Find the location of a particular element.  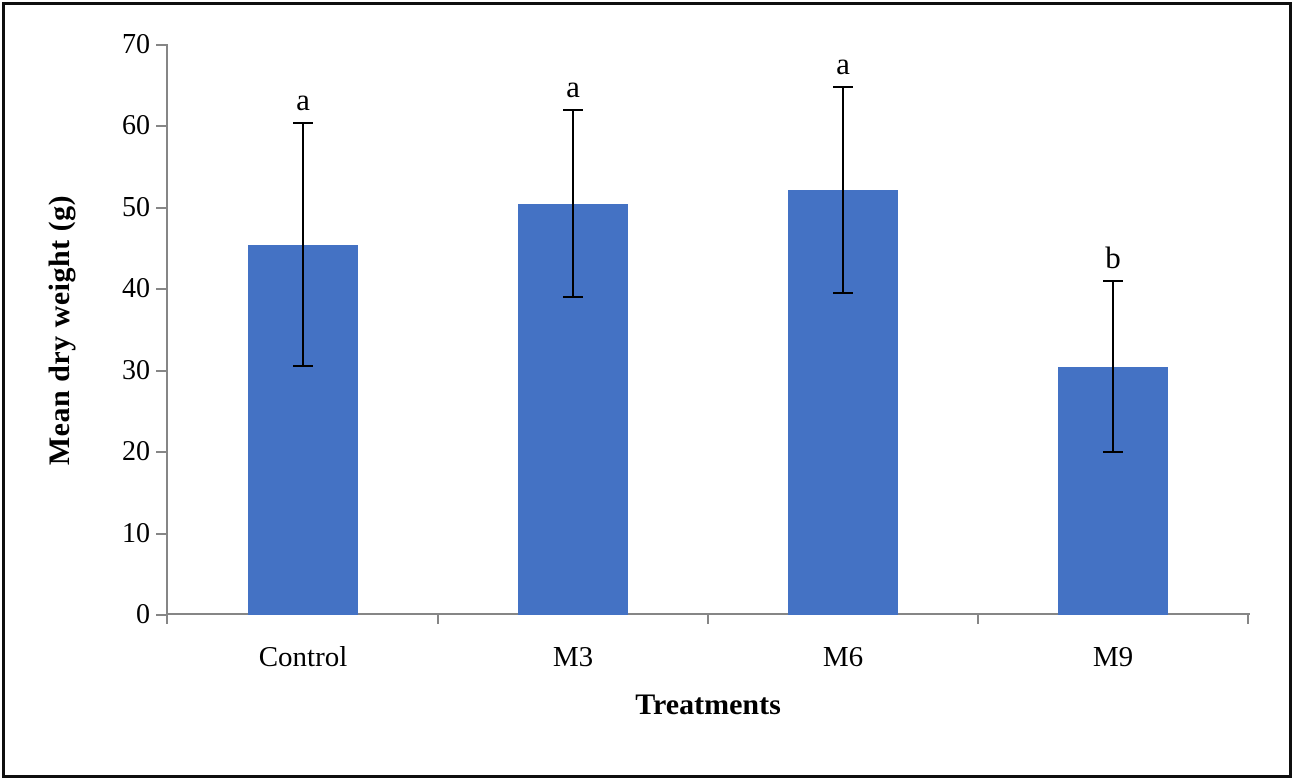

x-axis-title: Treatments is located at coordinates (708, 704).